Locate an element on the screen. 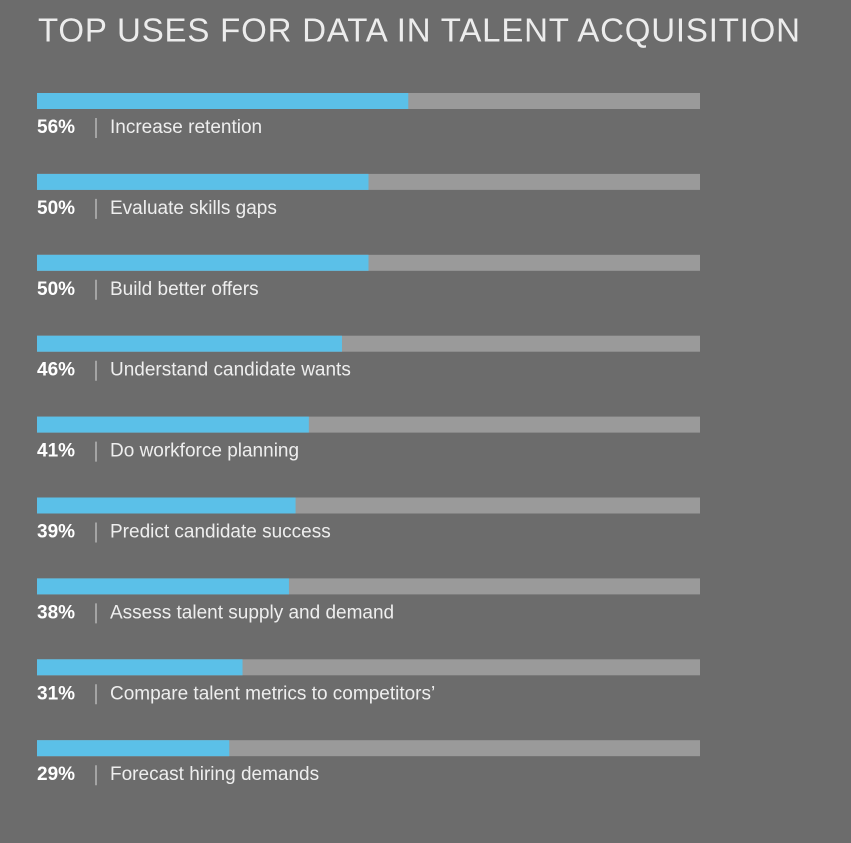 The width and height of the screenshot is (851, 843). value-label: 39% is located at coordinates (56, 532).